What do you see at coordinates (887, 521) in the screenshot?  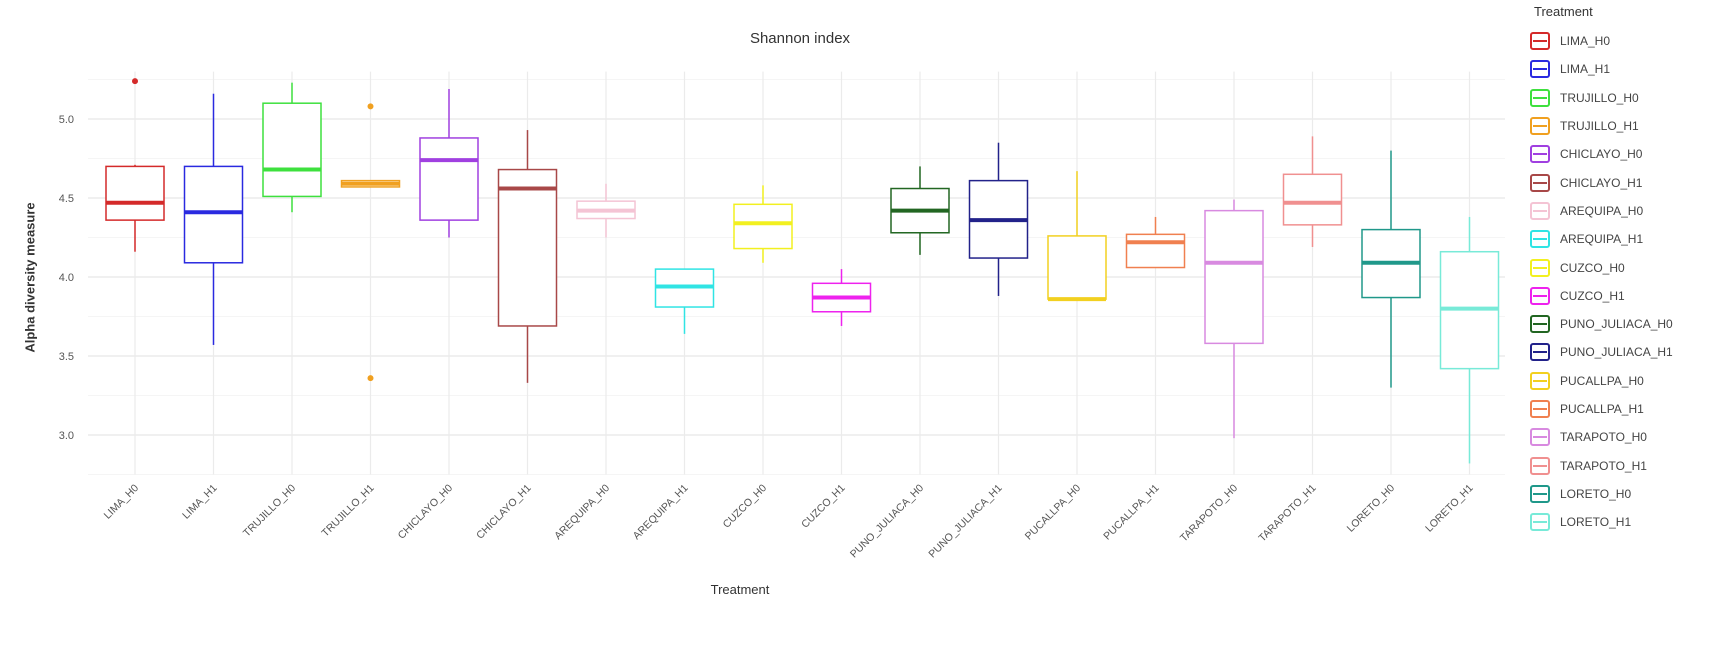 I see `x-tick-label: PUNO_JULIACA_H0` at bounding box center [887, 521].